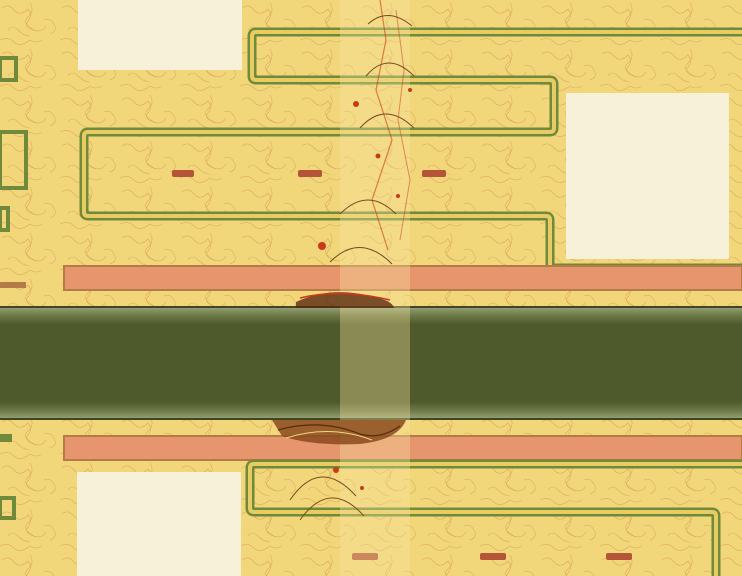 The width and height of the screenshot is (742, 576). What do you see at coordinates (339, 432) in the screenshot?
I see `channel-edge-damage-bottom` at bounding box center [339, 432].